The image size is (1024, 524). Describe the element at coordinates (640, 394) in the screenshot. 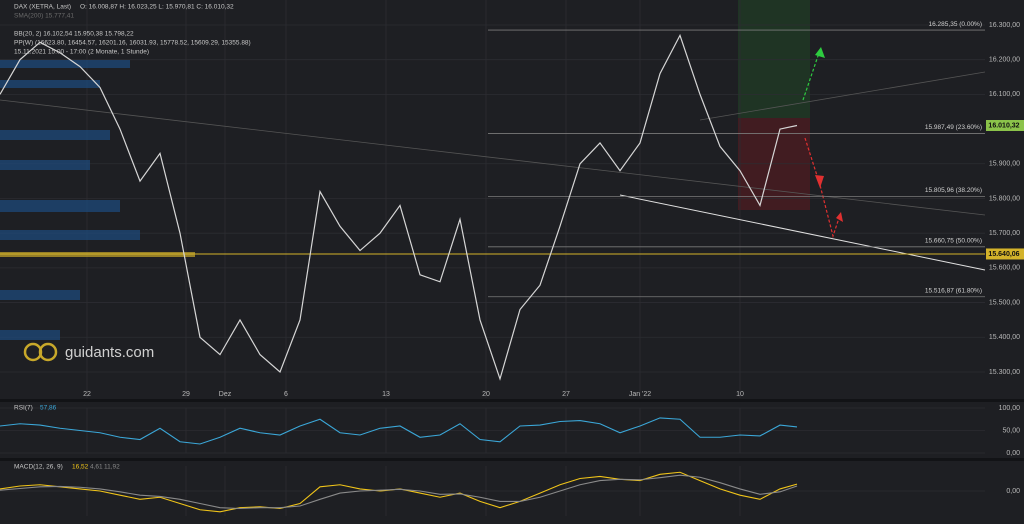

I see `x-tick-label: Jan '22` at that location.